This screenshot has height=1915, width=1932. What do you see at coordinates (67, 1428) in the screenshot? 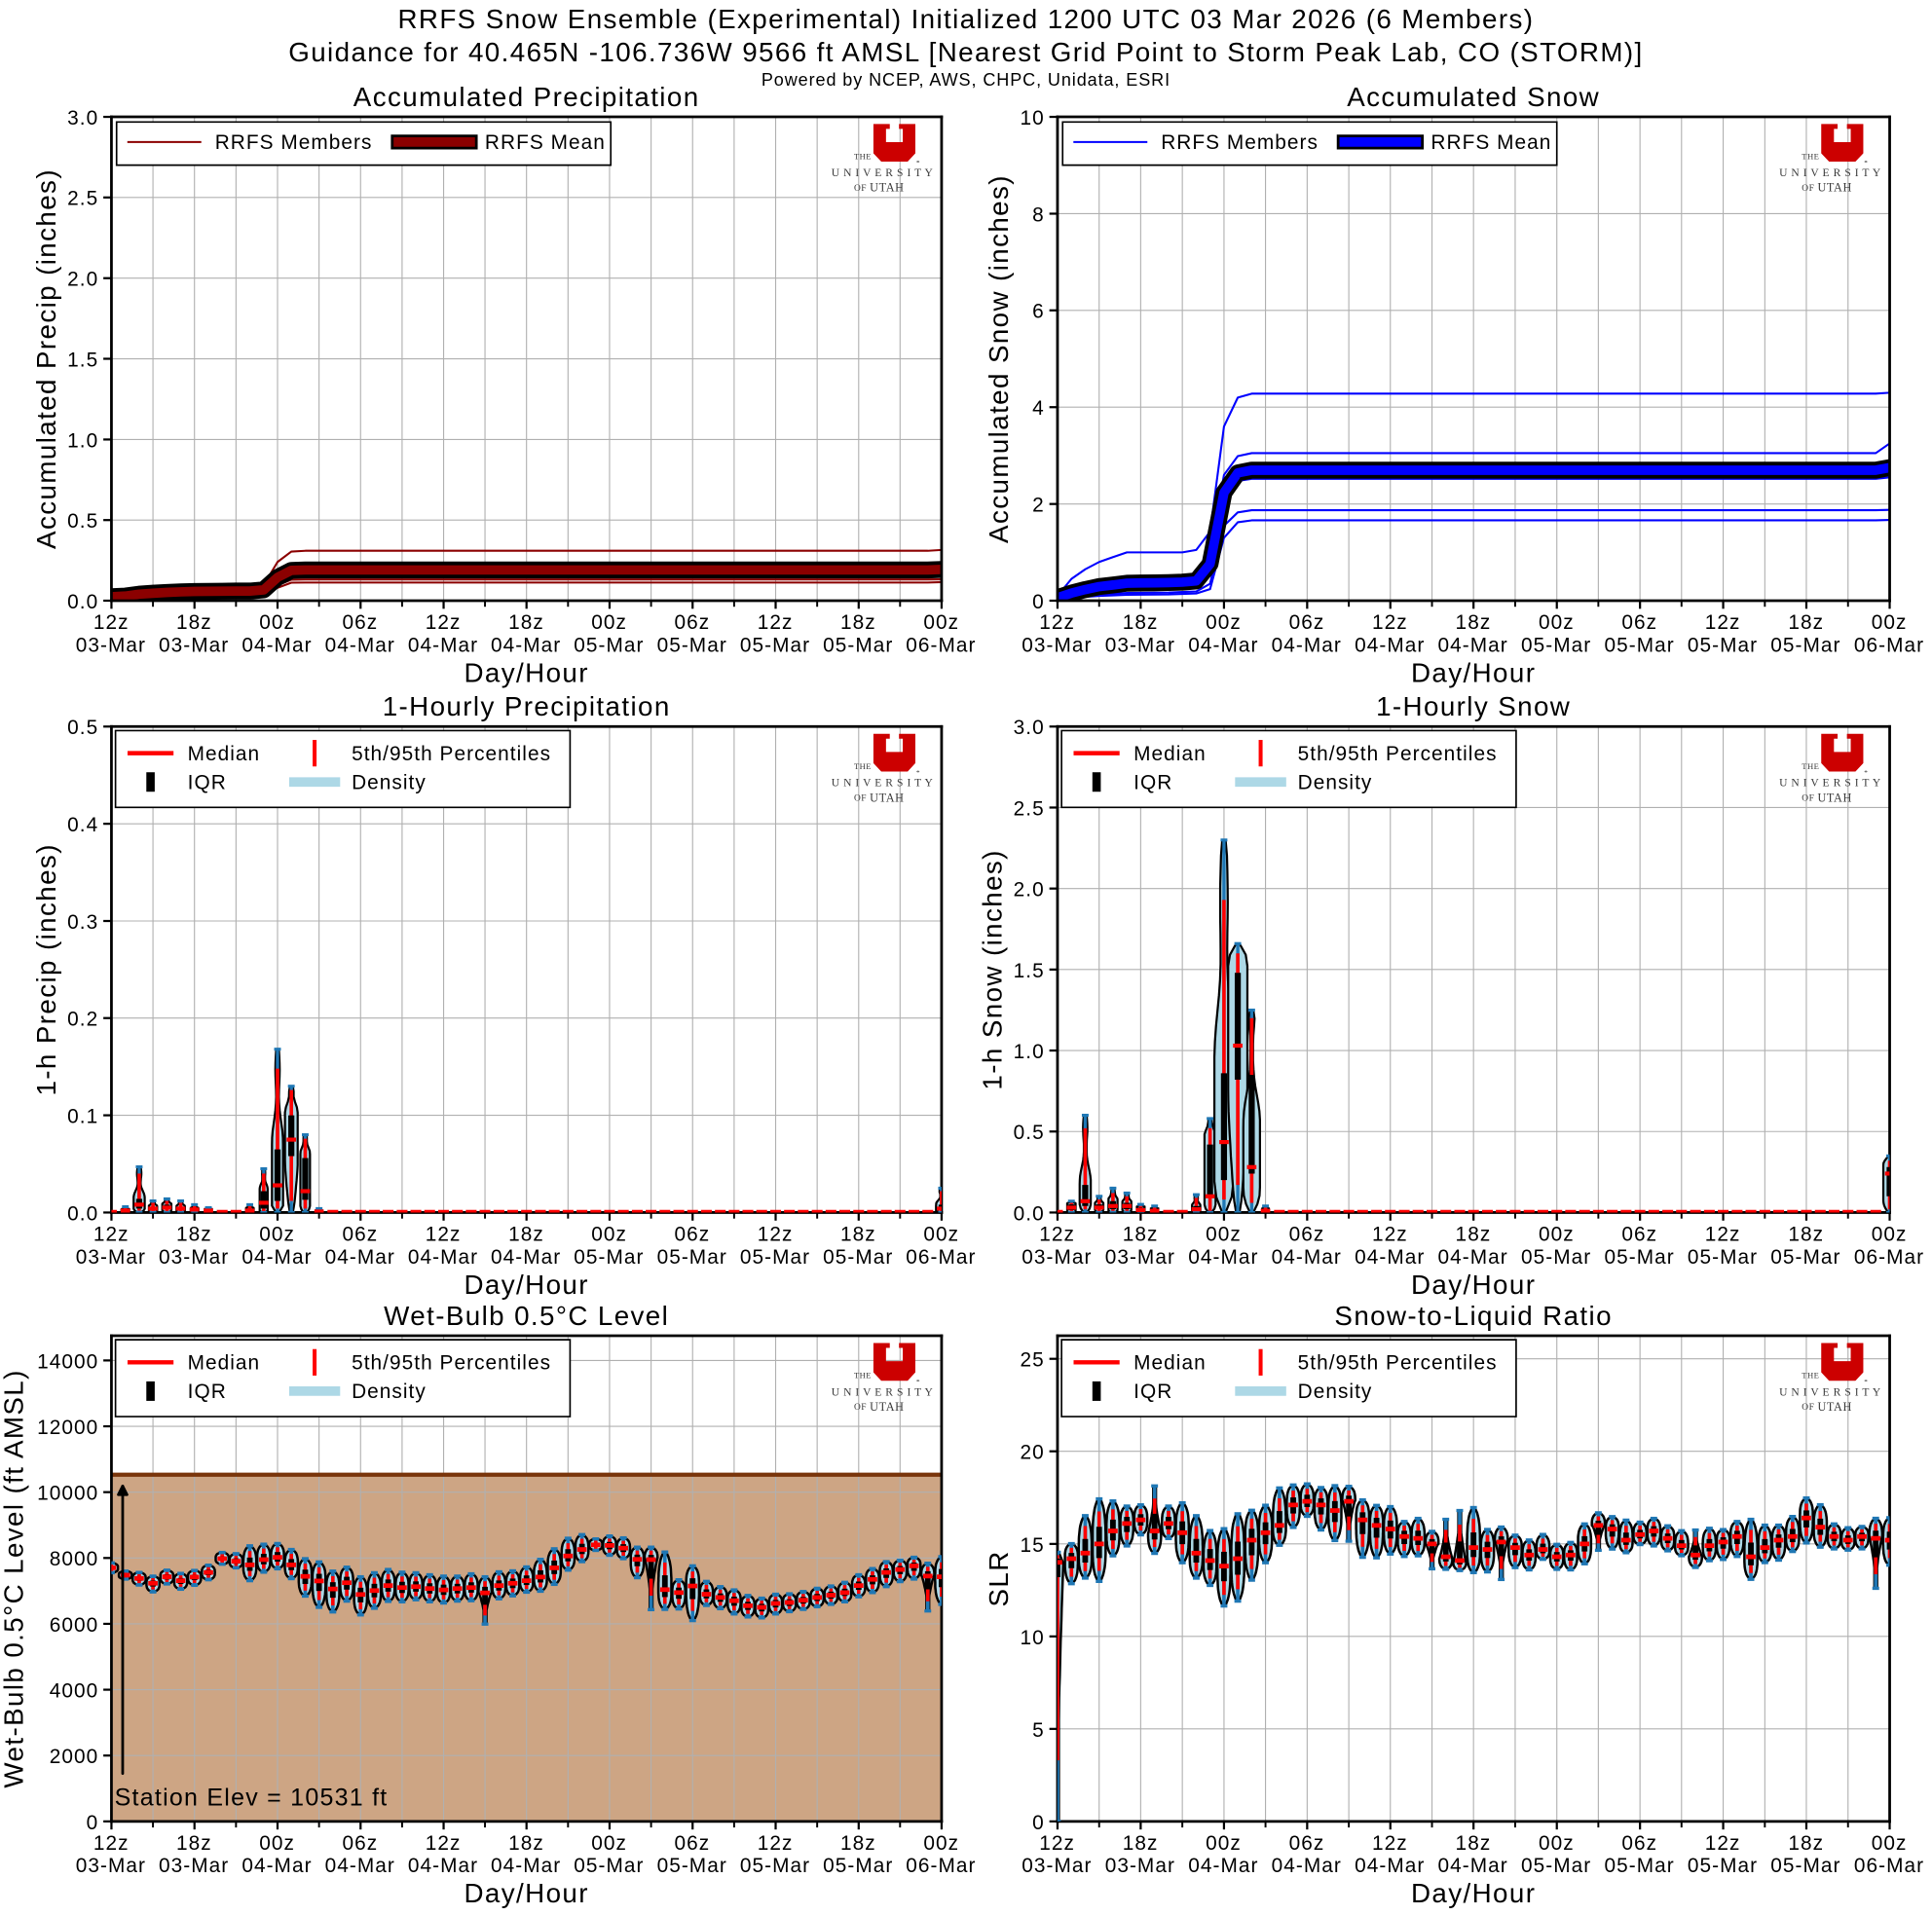
I see `svg-text: 12000` at bounding box center [67, 1428].